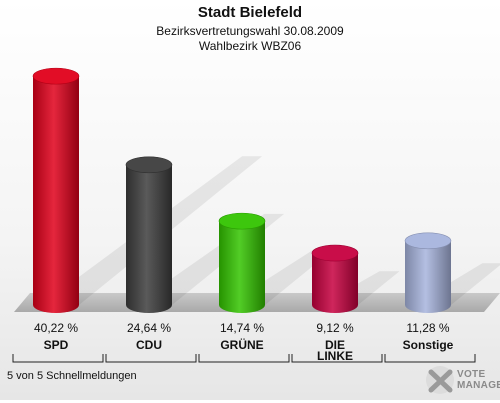  Describe the element at coordinates (427, 328) in the screenshot. I see `value-label: 11,28 %` at that location.